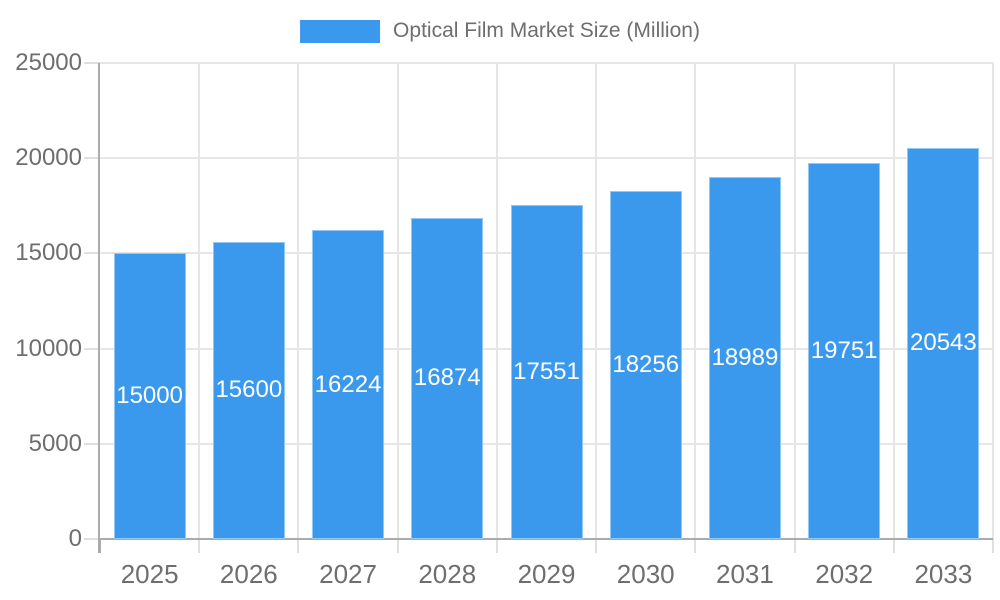  What do you see at coordinates (55, 443) in the screenshot?
I see `y-axis-tick-label: 5000` at bounding box center [55, 443].